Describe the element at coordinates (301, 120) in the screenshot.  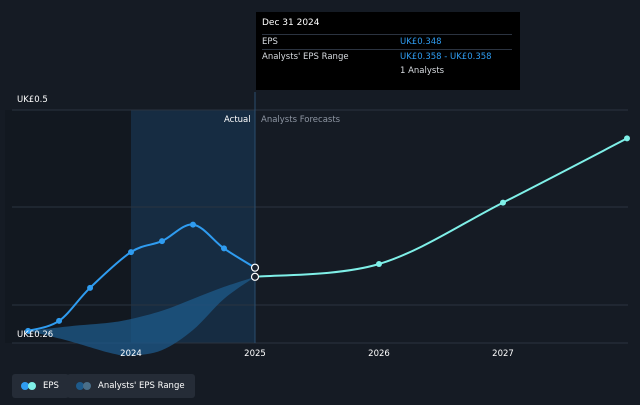
I see `forecast-region-label: Analysts Forecasts` at that location.